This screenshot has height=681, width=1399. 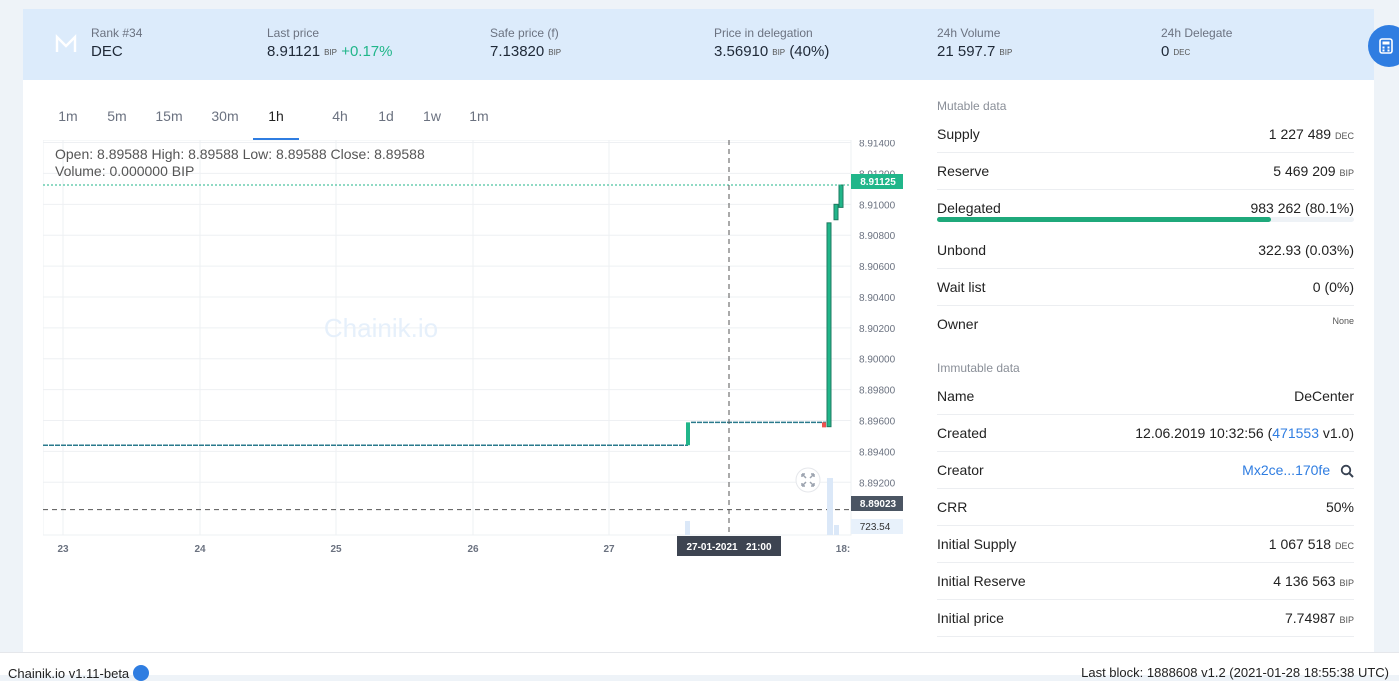 I want to click on y-tick-label: 8.90400, so click(x=877, y=298).